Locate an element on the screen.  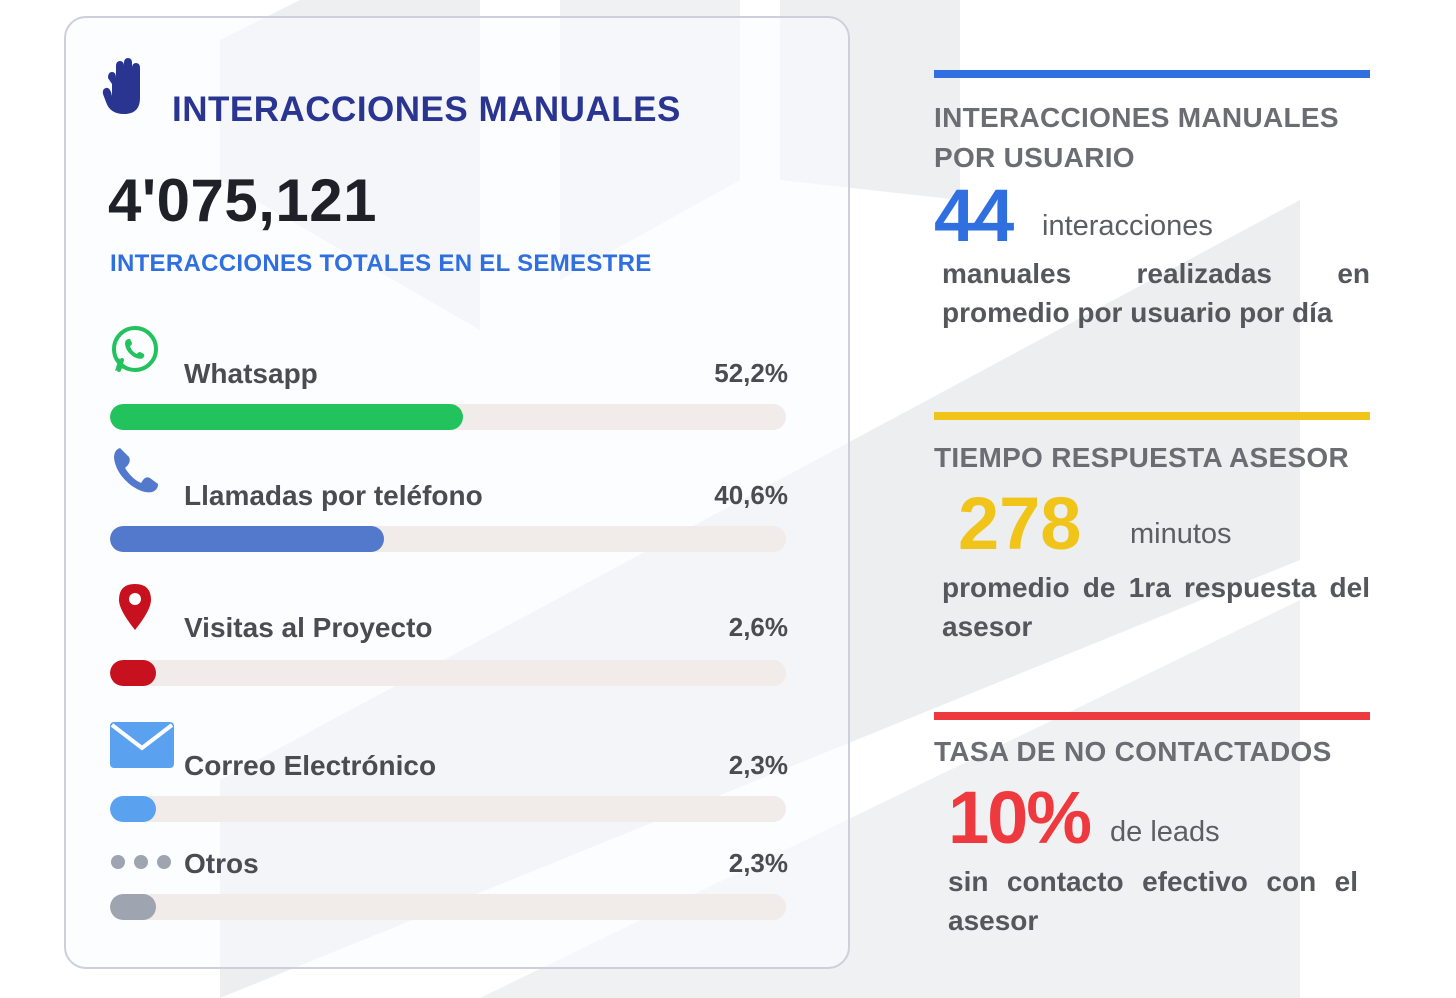
channel-label: Otros is located at coordinates (221, 863).